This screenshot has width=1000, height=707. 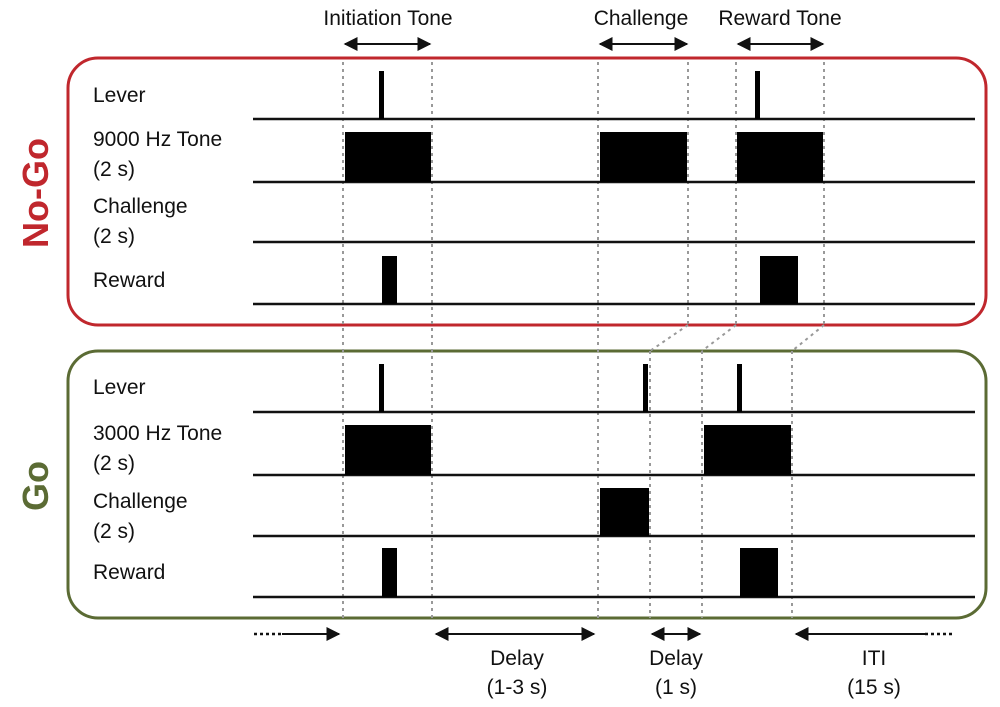 What do you see at coordinates (119, 387) in the screenshot?
I see `go-row-lever-label: Lever` at bounding box center [119, 387].